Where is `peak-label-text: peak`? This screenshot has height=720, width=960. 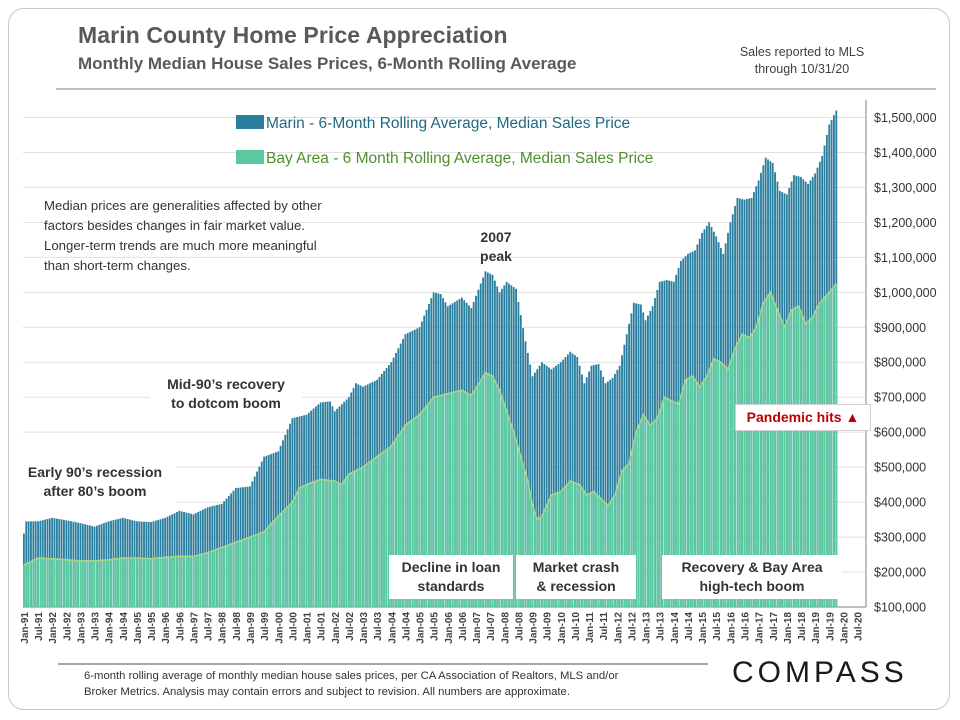 peak-label-text: peak is located at coordinates (496, 256).